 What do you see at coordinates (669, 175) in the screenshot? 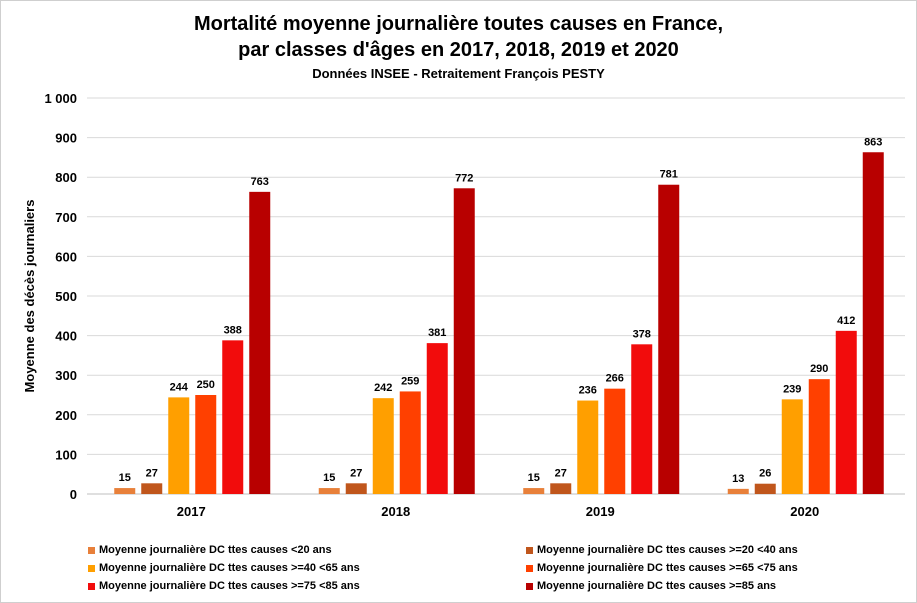
I see `data-label: 781` at bounding box center [669, 175].